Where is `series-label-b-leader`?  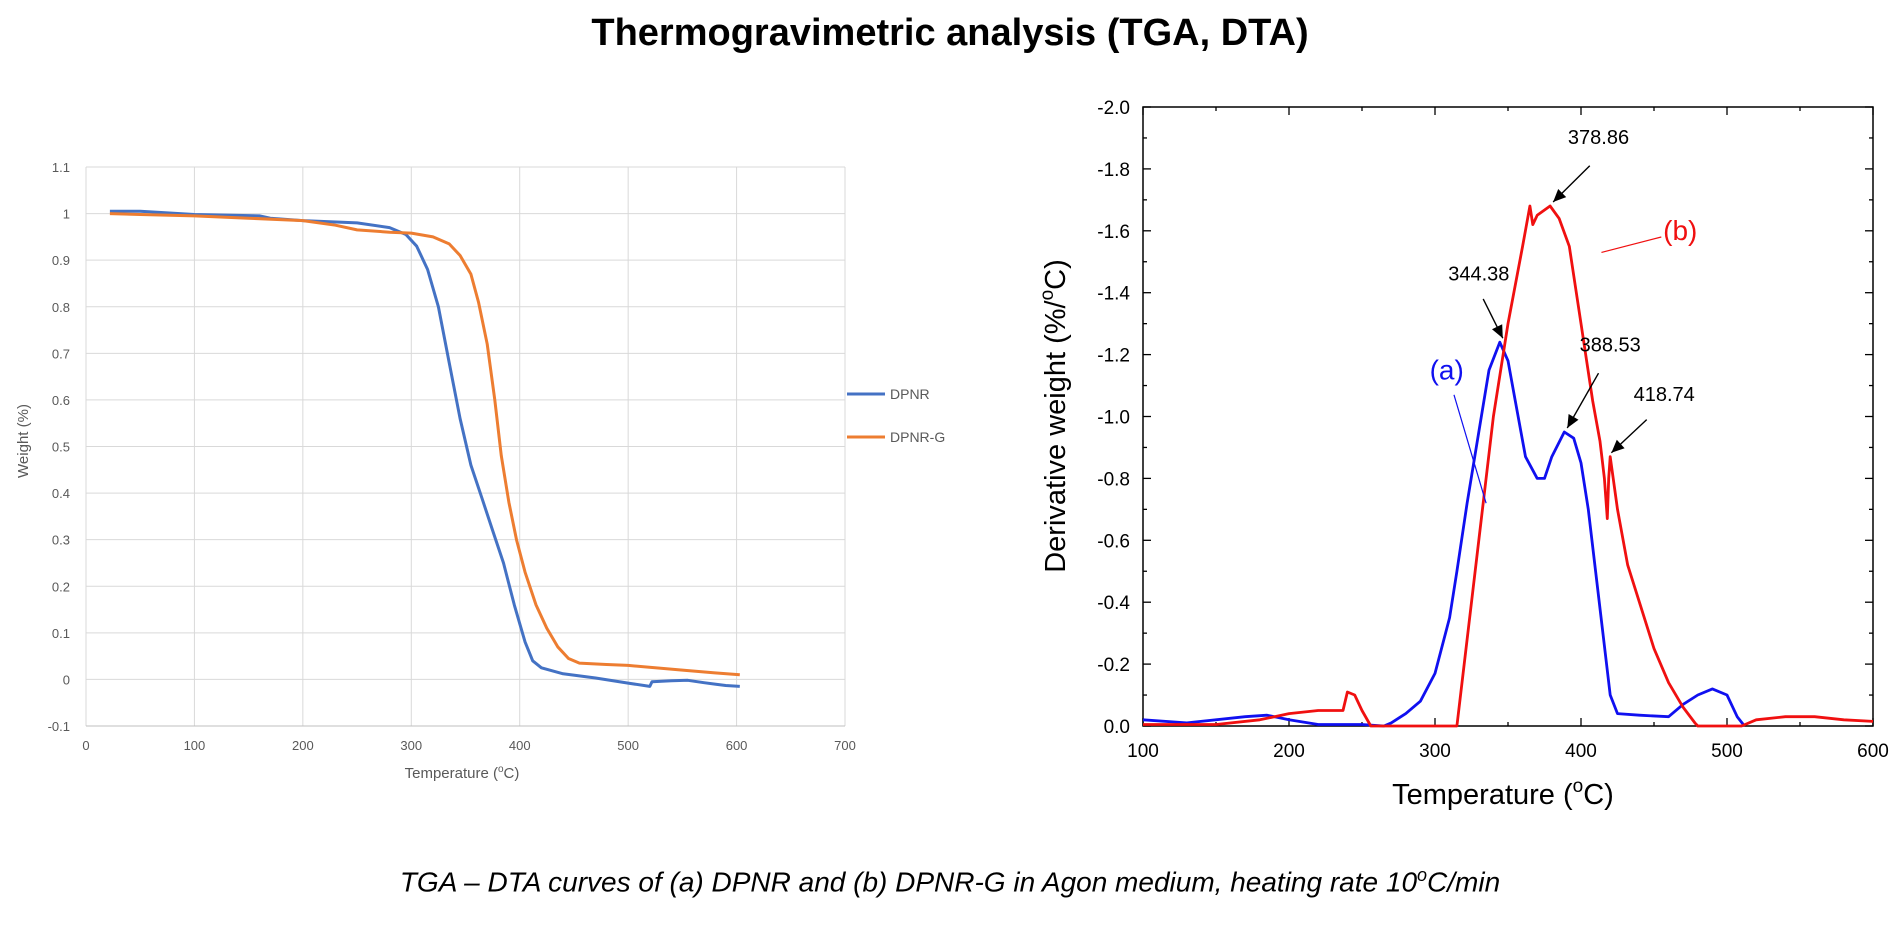 series-label-b-leader is located at coordinates (1631, 245).